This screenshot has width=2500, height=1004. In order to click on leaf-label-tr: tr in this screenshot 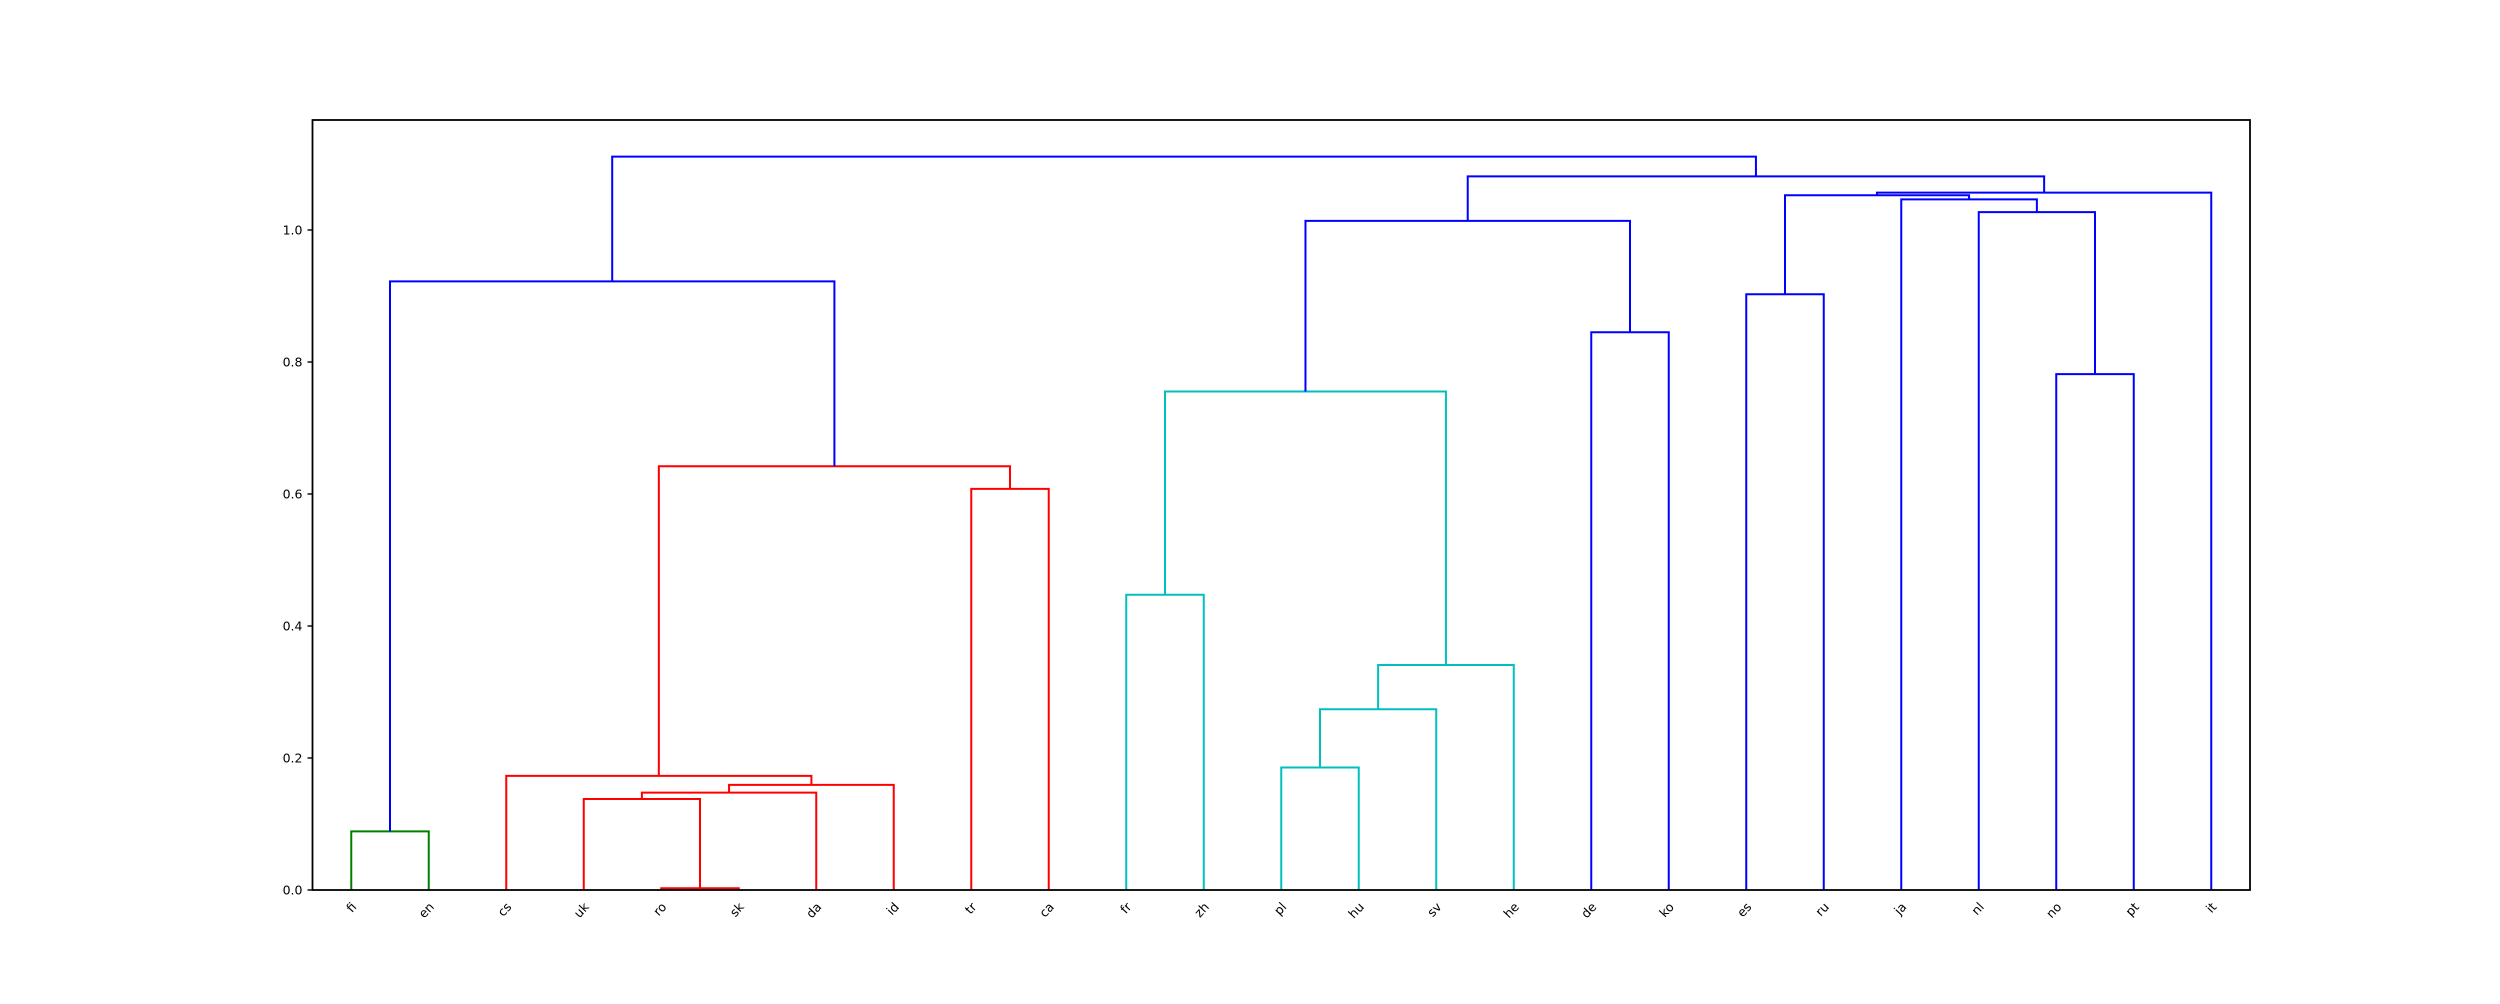, I will do `click(971, 908)`.